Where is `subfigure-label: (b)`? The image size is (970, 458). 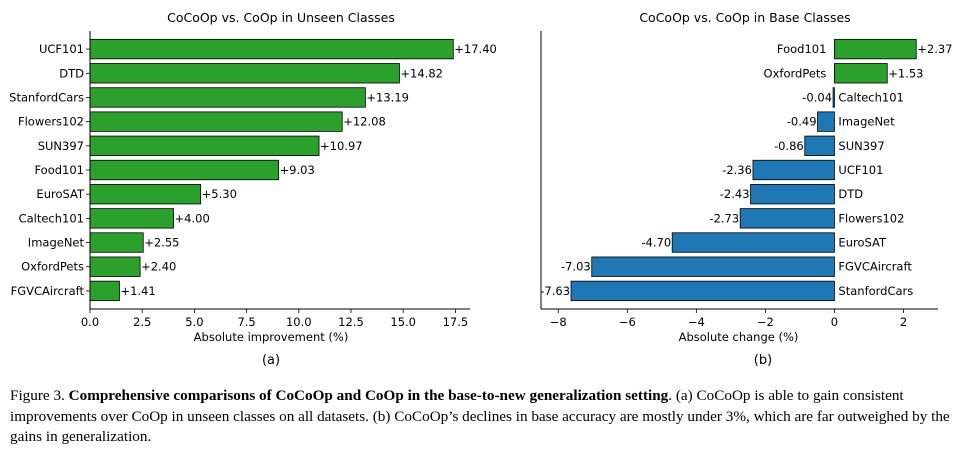 subfigure-label: (b) is located at coordinates (763, 360).